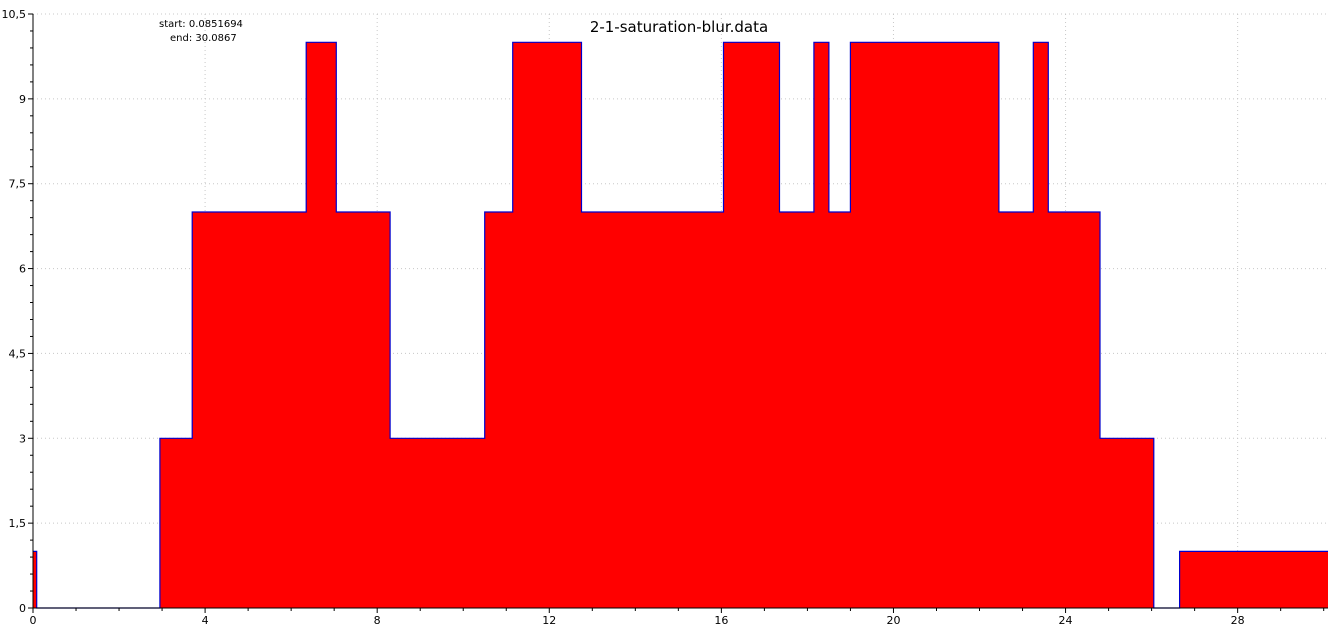  Describe the element at coordinates (377, 620) in the screenshot. I see `x-tick-label: 8` at that location.